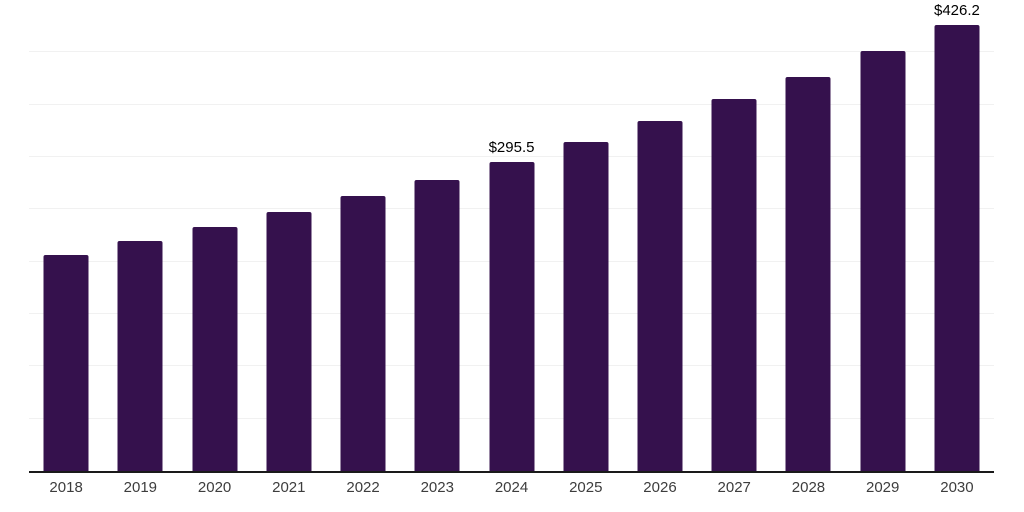  I want to click on bar-slot-2030: $426.2, so click(957, 235).